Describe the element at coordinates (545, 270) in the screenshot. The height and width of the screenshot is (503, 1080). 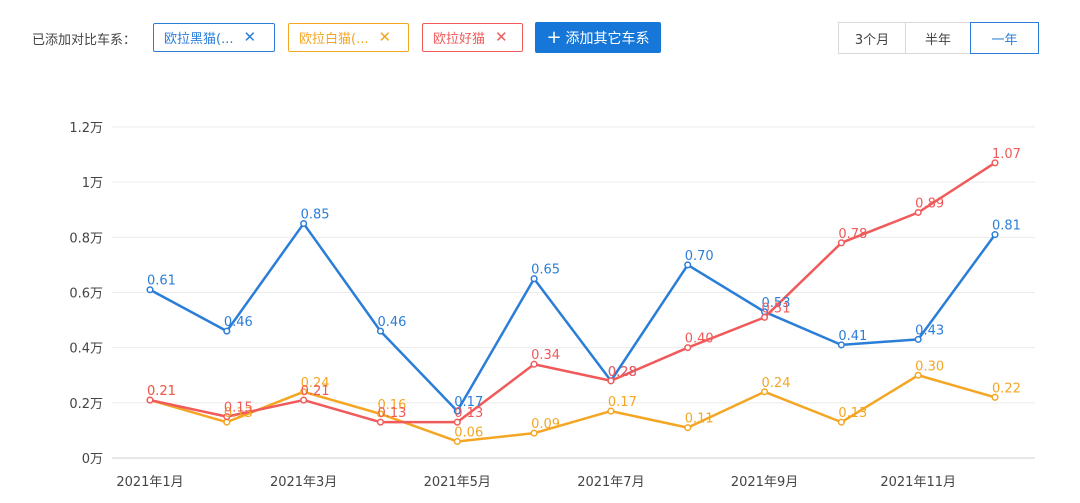
I see `data-label: 0.65` at that location.